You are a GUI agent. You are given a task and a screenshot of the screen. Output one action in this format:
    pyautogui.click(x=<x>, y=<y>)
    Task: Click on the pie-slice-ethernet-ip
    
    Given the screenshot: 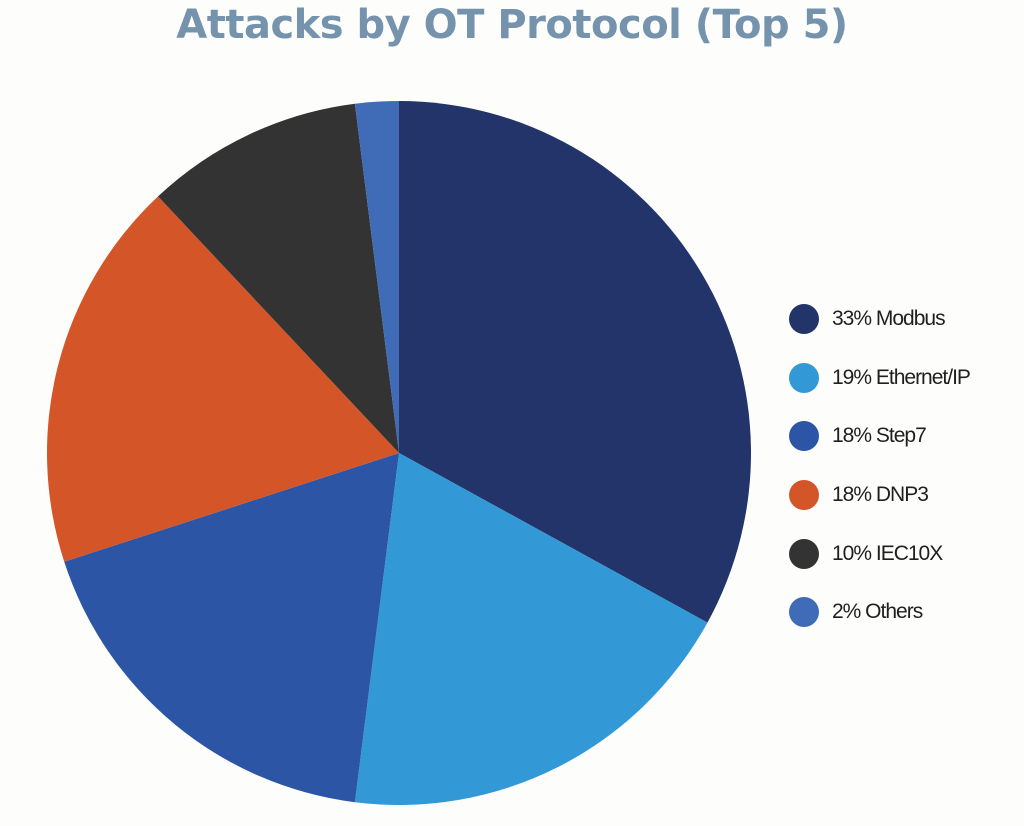 What is the action you would take?
    pyautogui.click(x=531, y=629)
    